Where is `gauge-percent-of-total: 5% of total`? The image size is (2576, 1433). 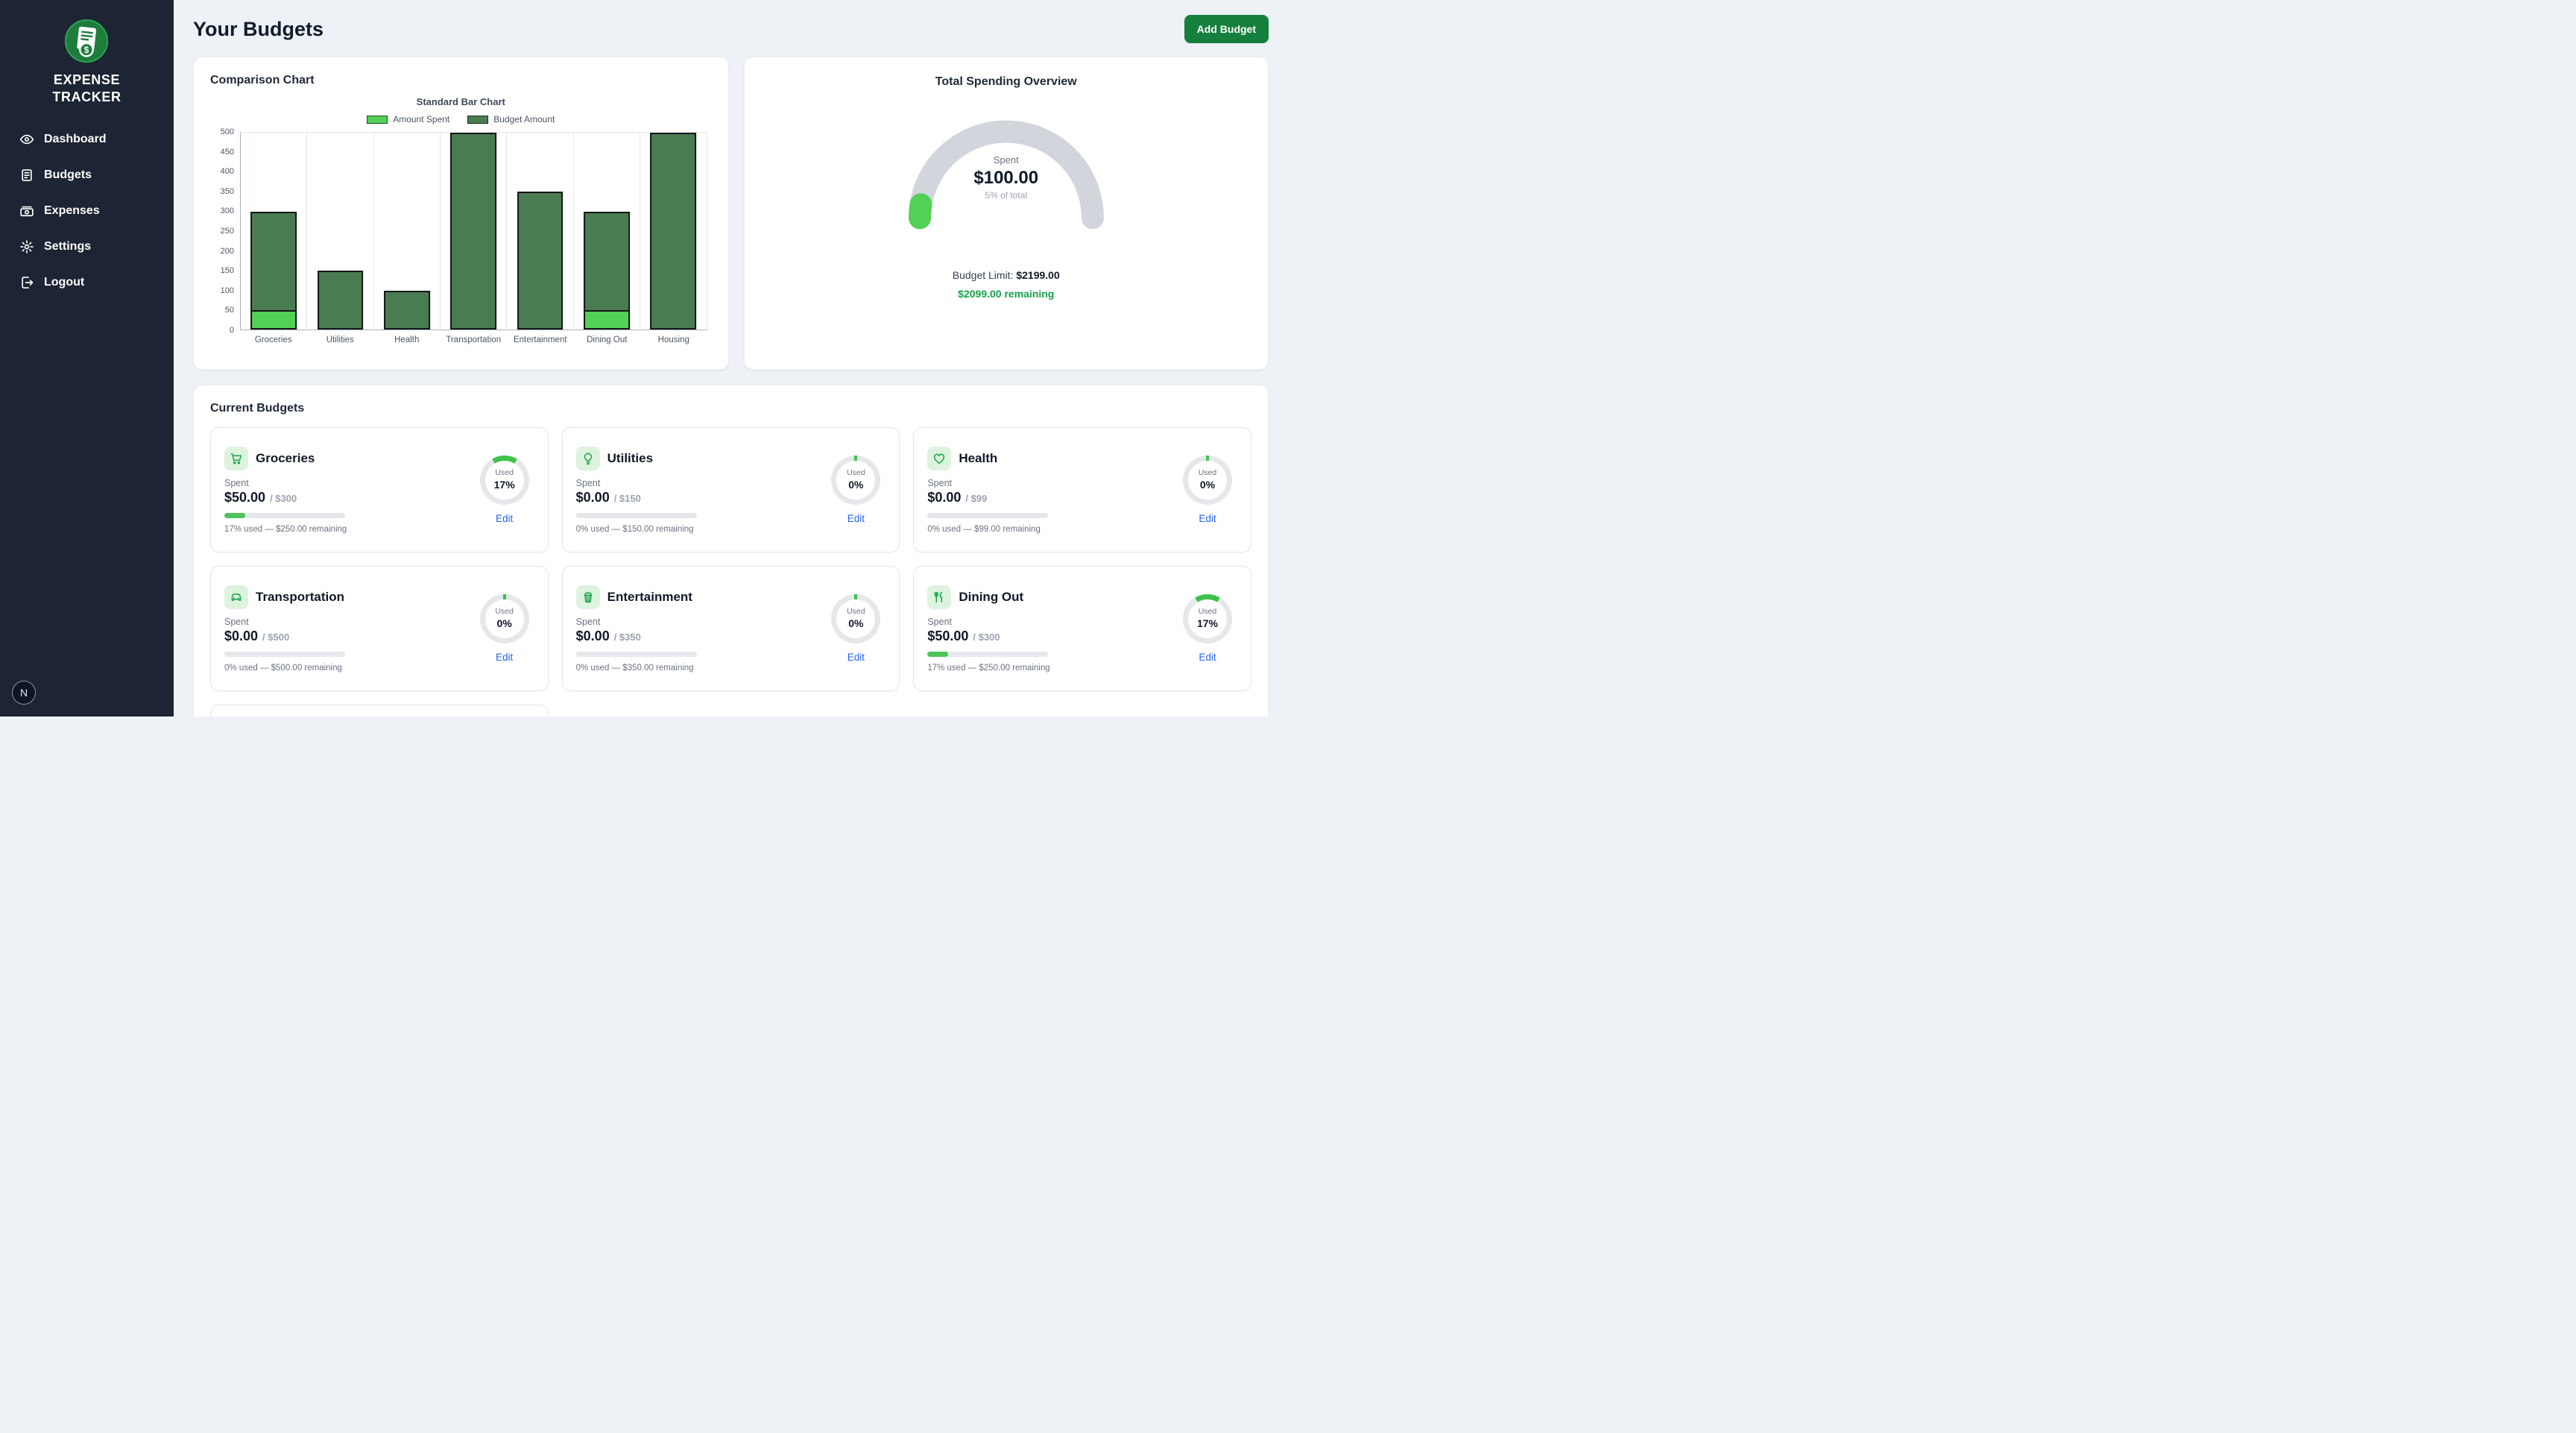 gauge-percent-of-total: 5% of total is located at coordinates (1006, 195).